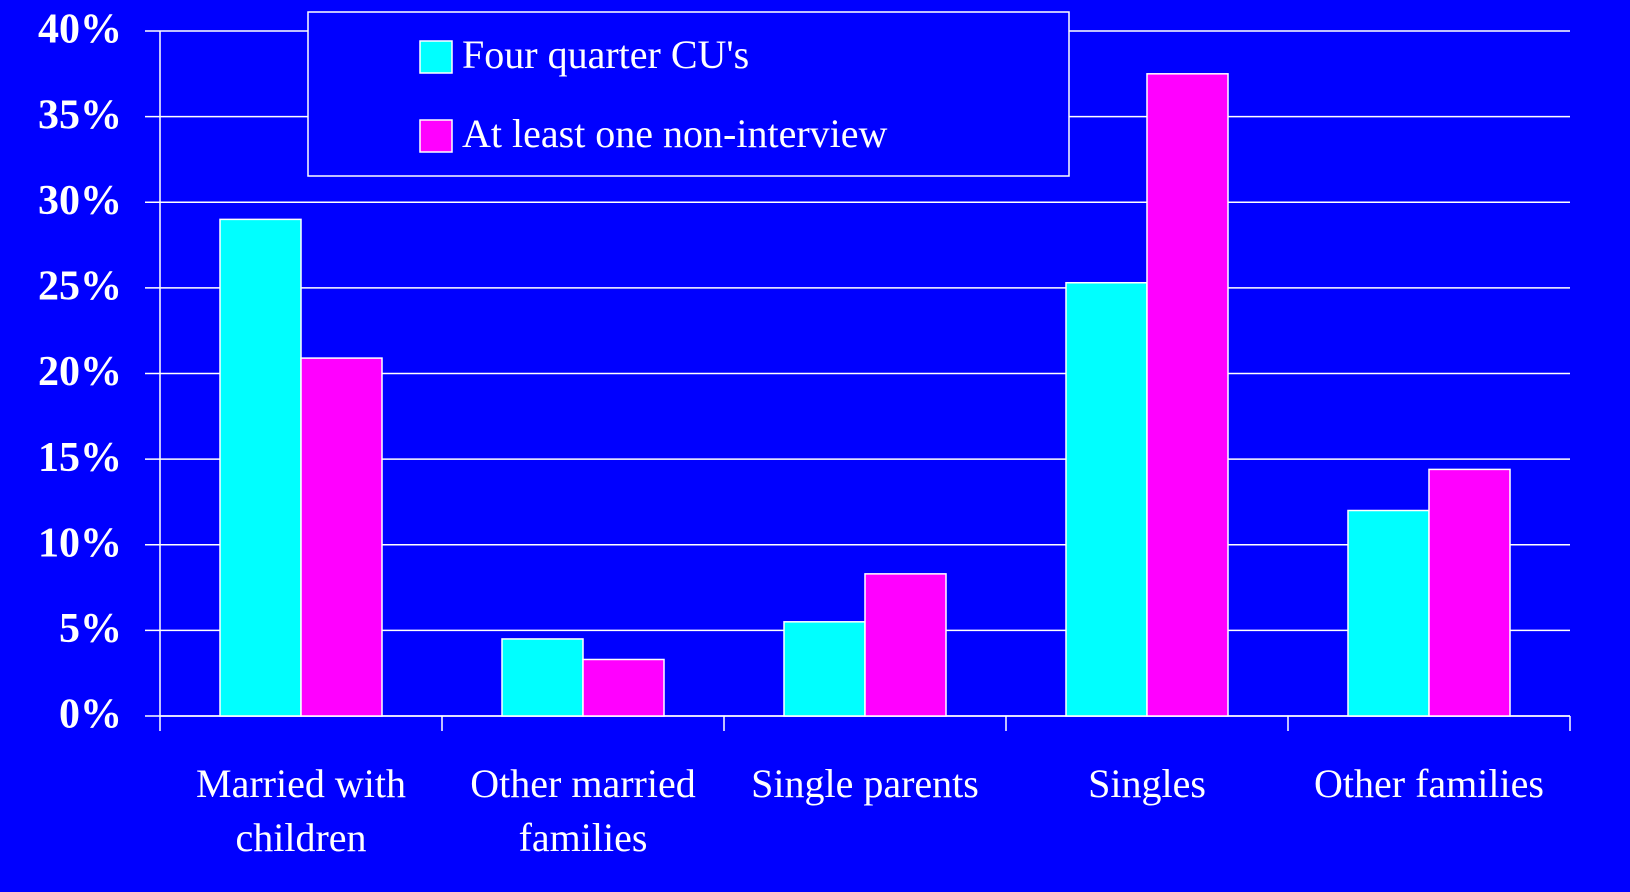  Describe the element at coordinates (80, 30) in the screenshot. I see `y-tick-label: 40%` at that location.